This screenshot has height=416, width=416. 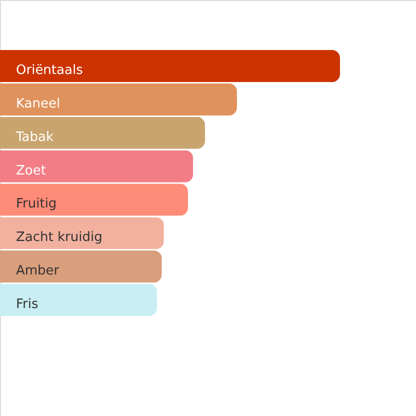 I want to click on y-tick-label: Fris, so click(x=27, y=304).